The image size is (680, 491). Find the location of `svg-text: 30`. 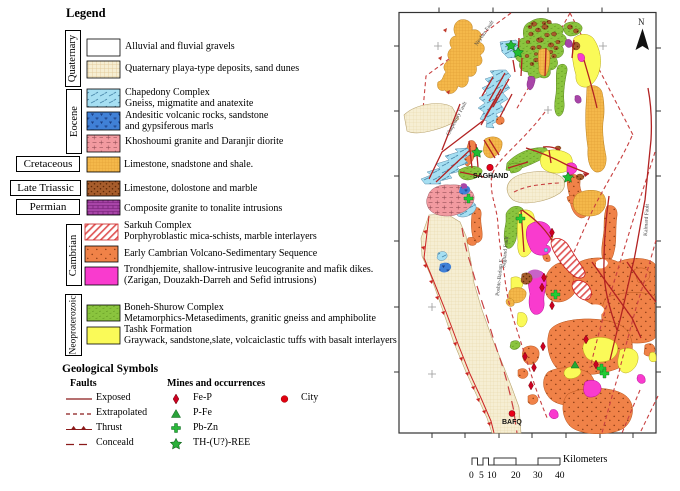

svg-text: 30 is located at coordinates (538, 476).